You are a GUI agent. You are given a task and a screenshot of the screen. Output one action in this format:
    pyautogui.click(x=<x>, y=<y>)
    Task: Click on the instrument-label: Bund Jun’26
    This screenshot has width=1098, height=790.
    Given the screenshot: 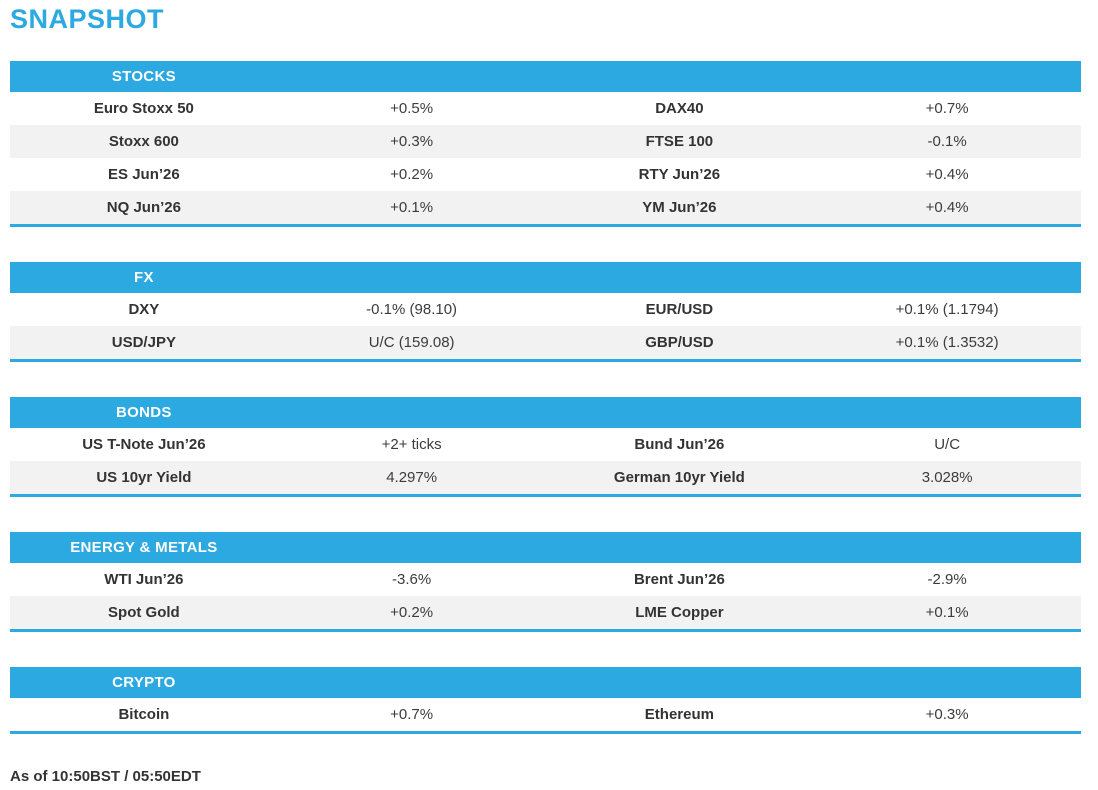 What is the action you would take?
    pyautogui.click(x=679, y=444)
    